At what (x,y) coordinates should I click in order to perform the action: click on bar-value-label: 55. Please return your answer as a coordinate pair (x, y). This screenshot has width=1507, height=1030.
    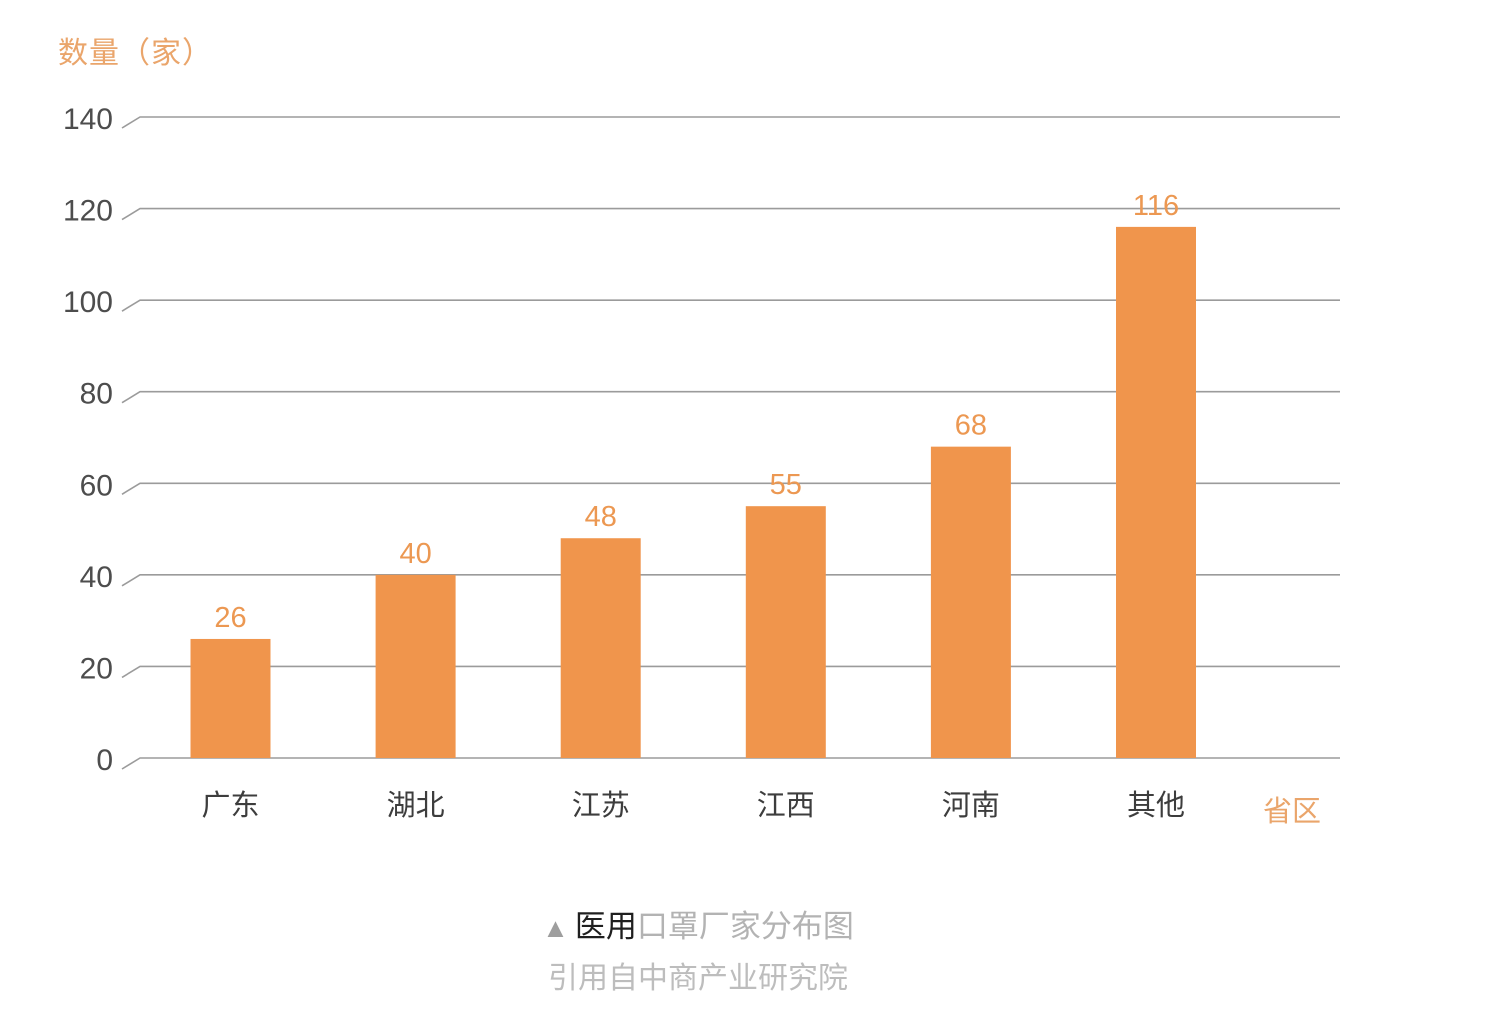
    Looking at the image, I should click on (786, 485).